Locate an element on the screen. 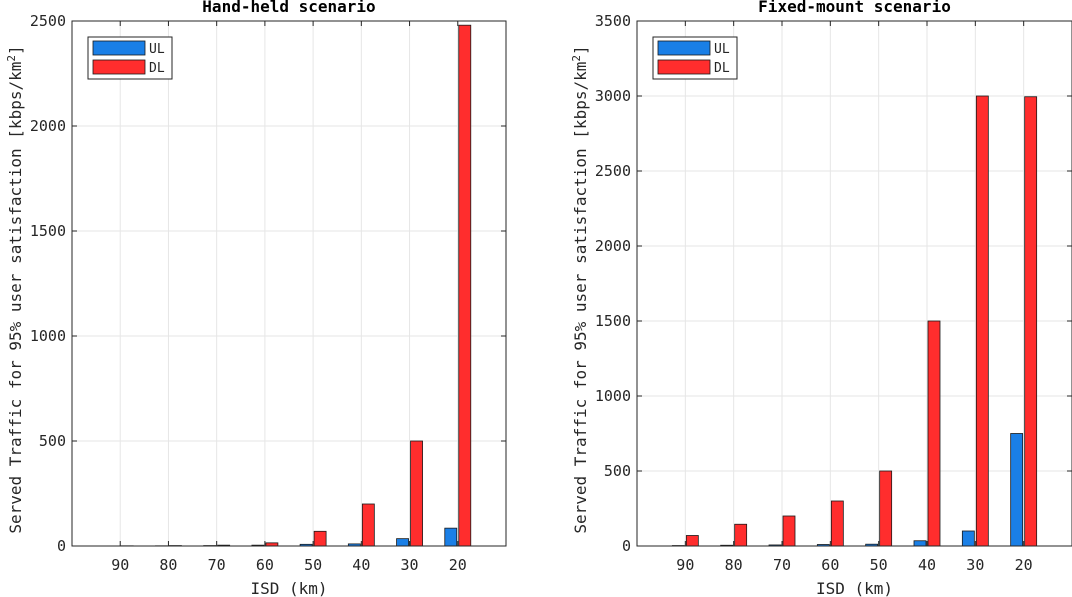 The width and height of the screenshot is (1072, 597). y-tick-label: 3000 is located at coordinates (613, 96).